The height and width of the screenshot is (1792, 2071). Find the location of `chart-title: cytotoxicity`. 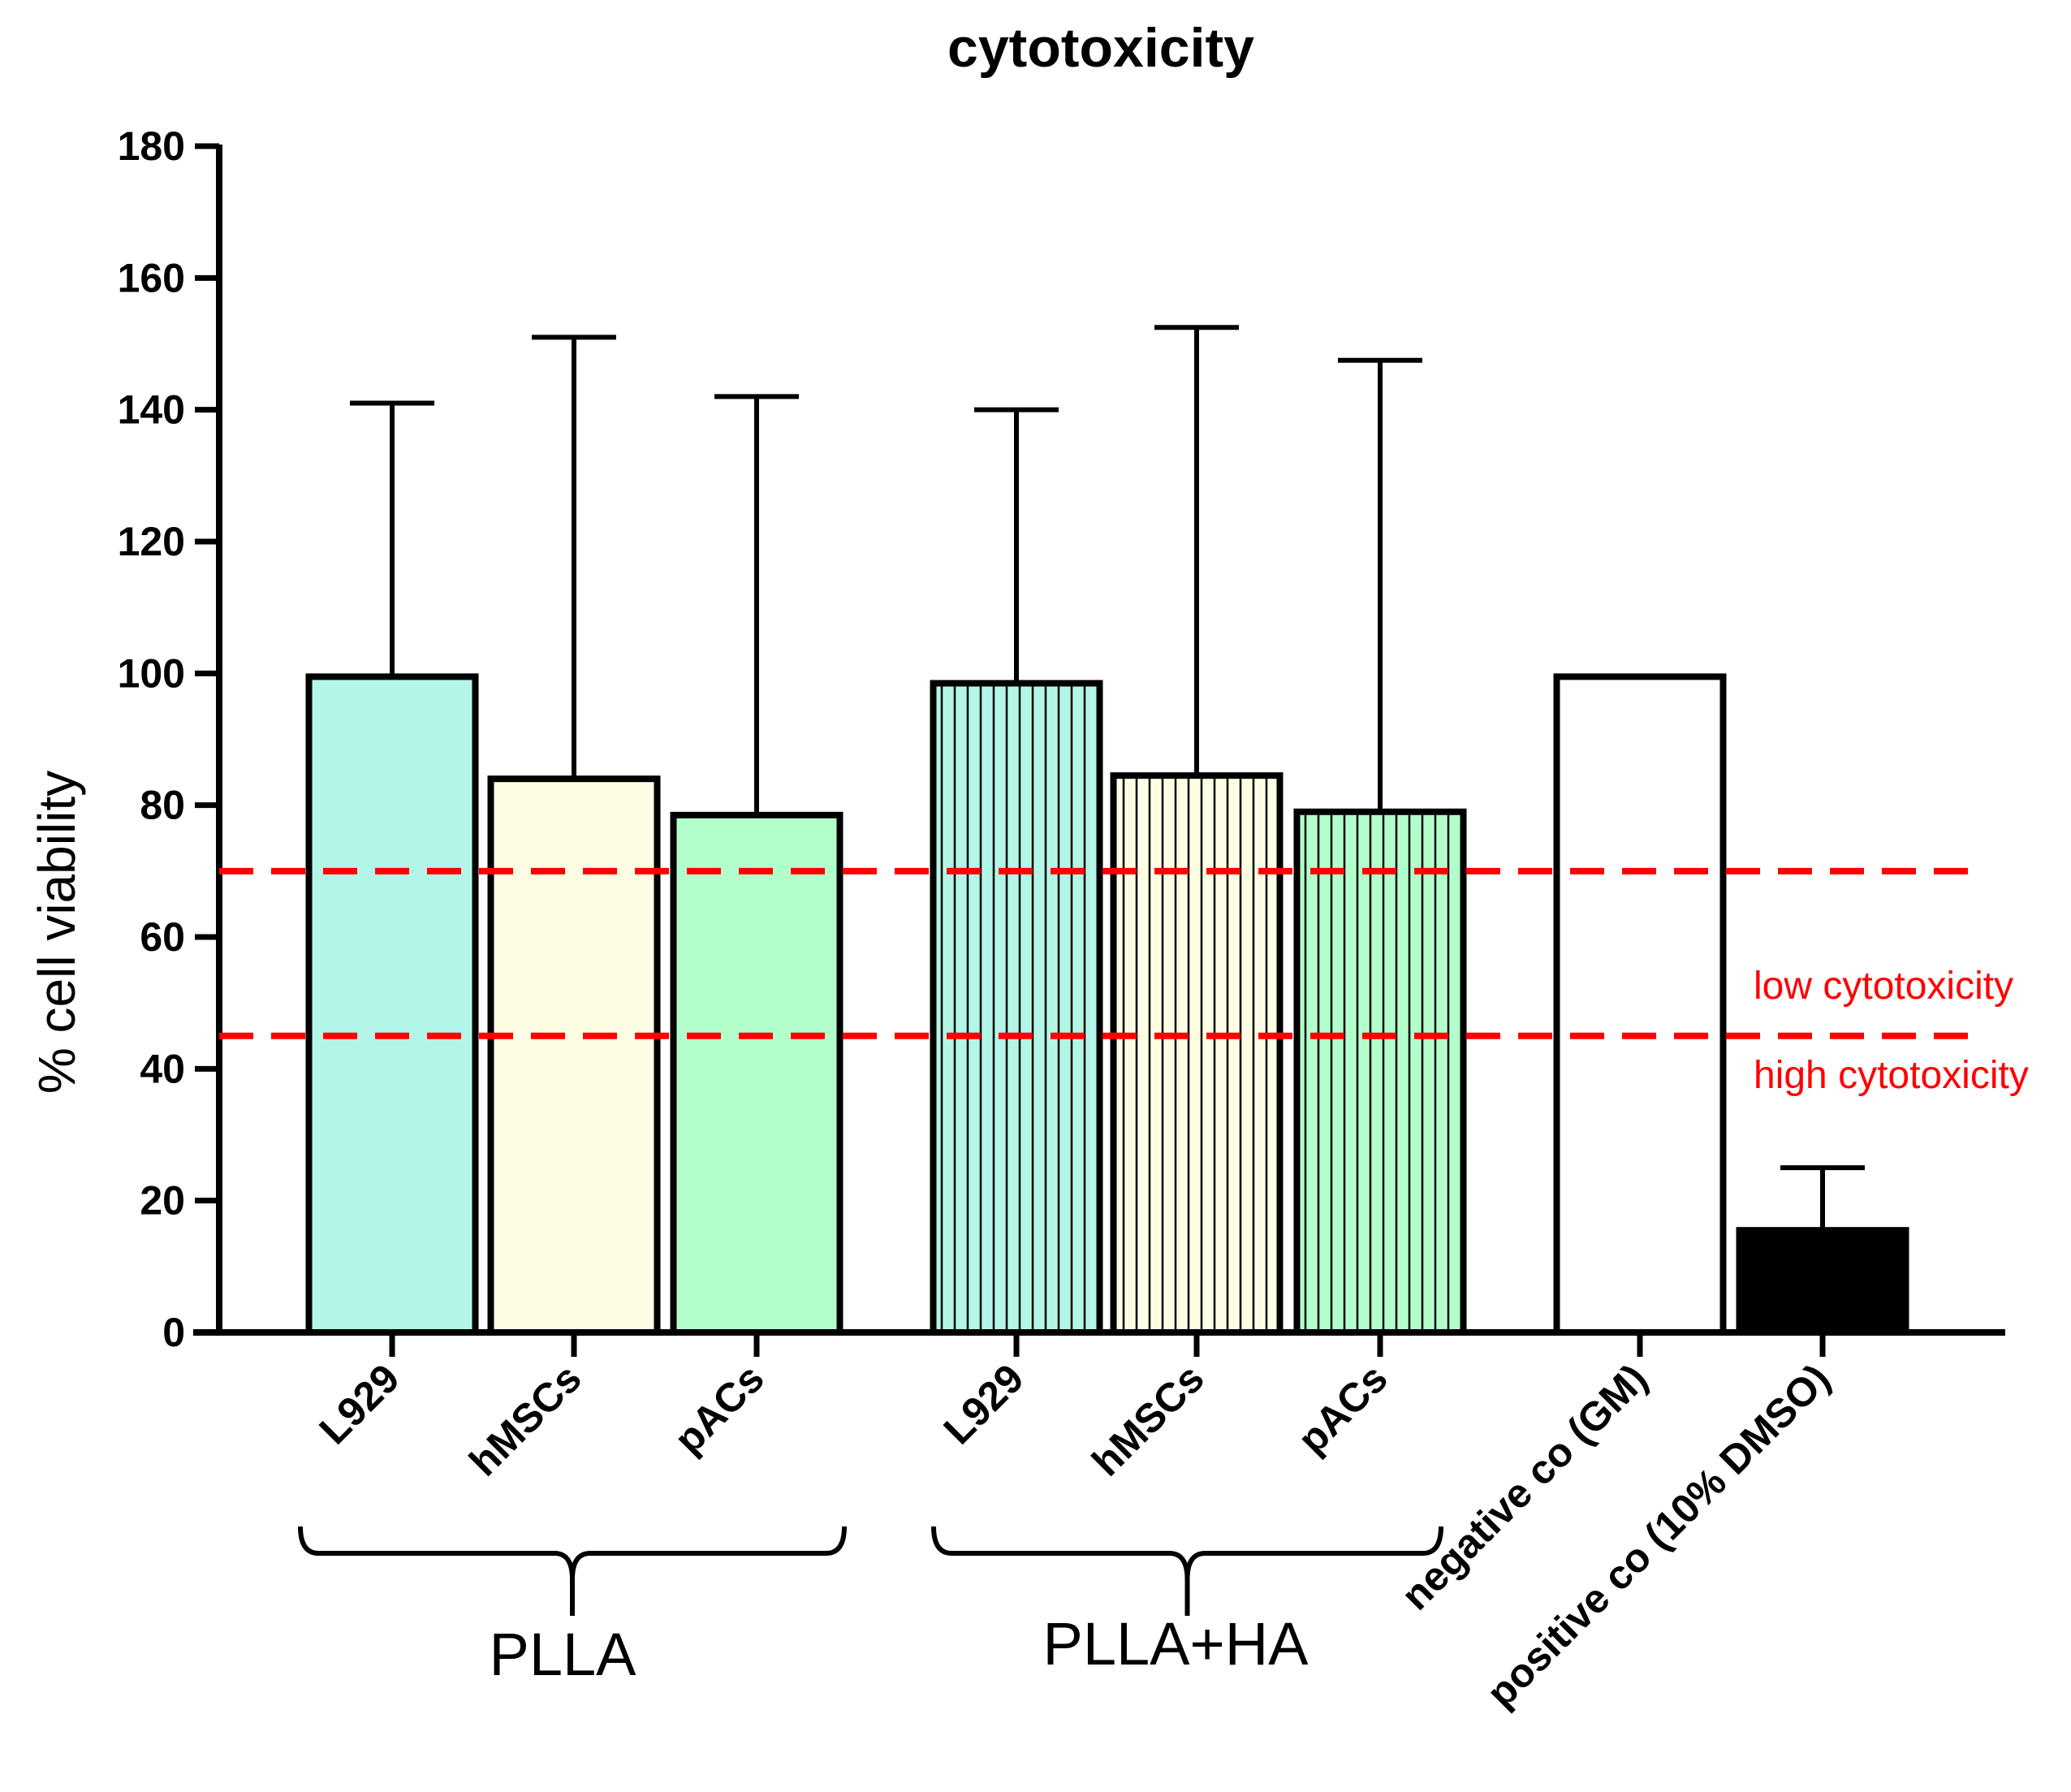

chart-title: cytotoxicity is located at coordinates (1100, 48).